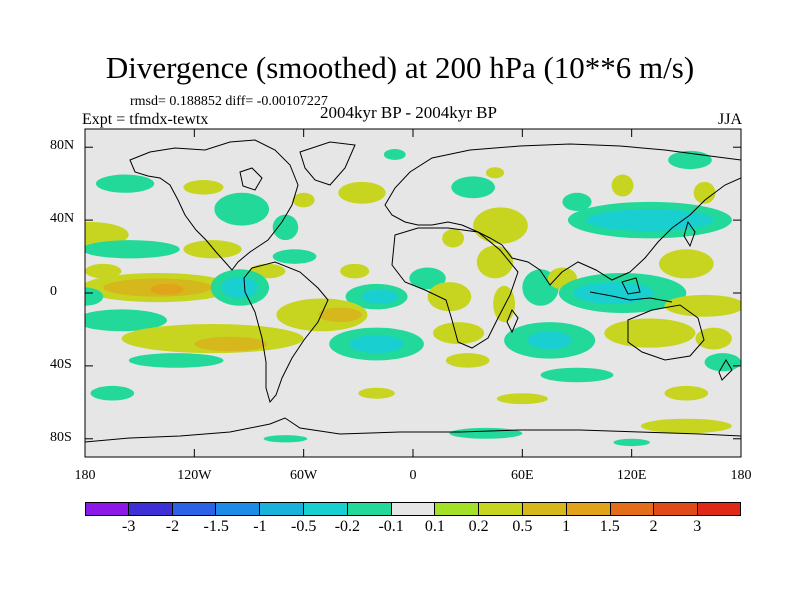 The image size is (800, 600). What do you see at coordinates (327, 163) in the screenshot?
I see `coastline-greenland` at bounding box center [327, 163].